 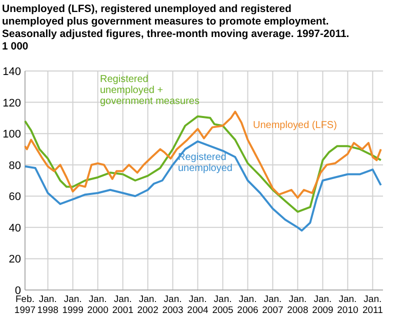 What do you see at coordinates (17, 291) in the screenshot?
I see `y-tick-label: 0` at bounding box center [17, 291].